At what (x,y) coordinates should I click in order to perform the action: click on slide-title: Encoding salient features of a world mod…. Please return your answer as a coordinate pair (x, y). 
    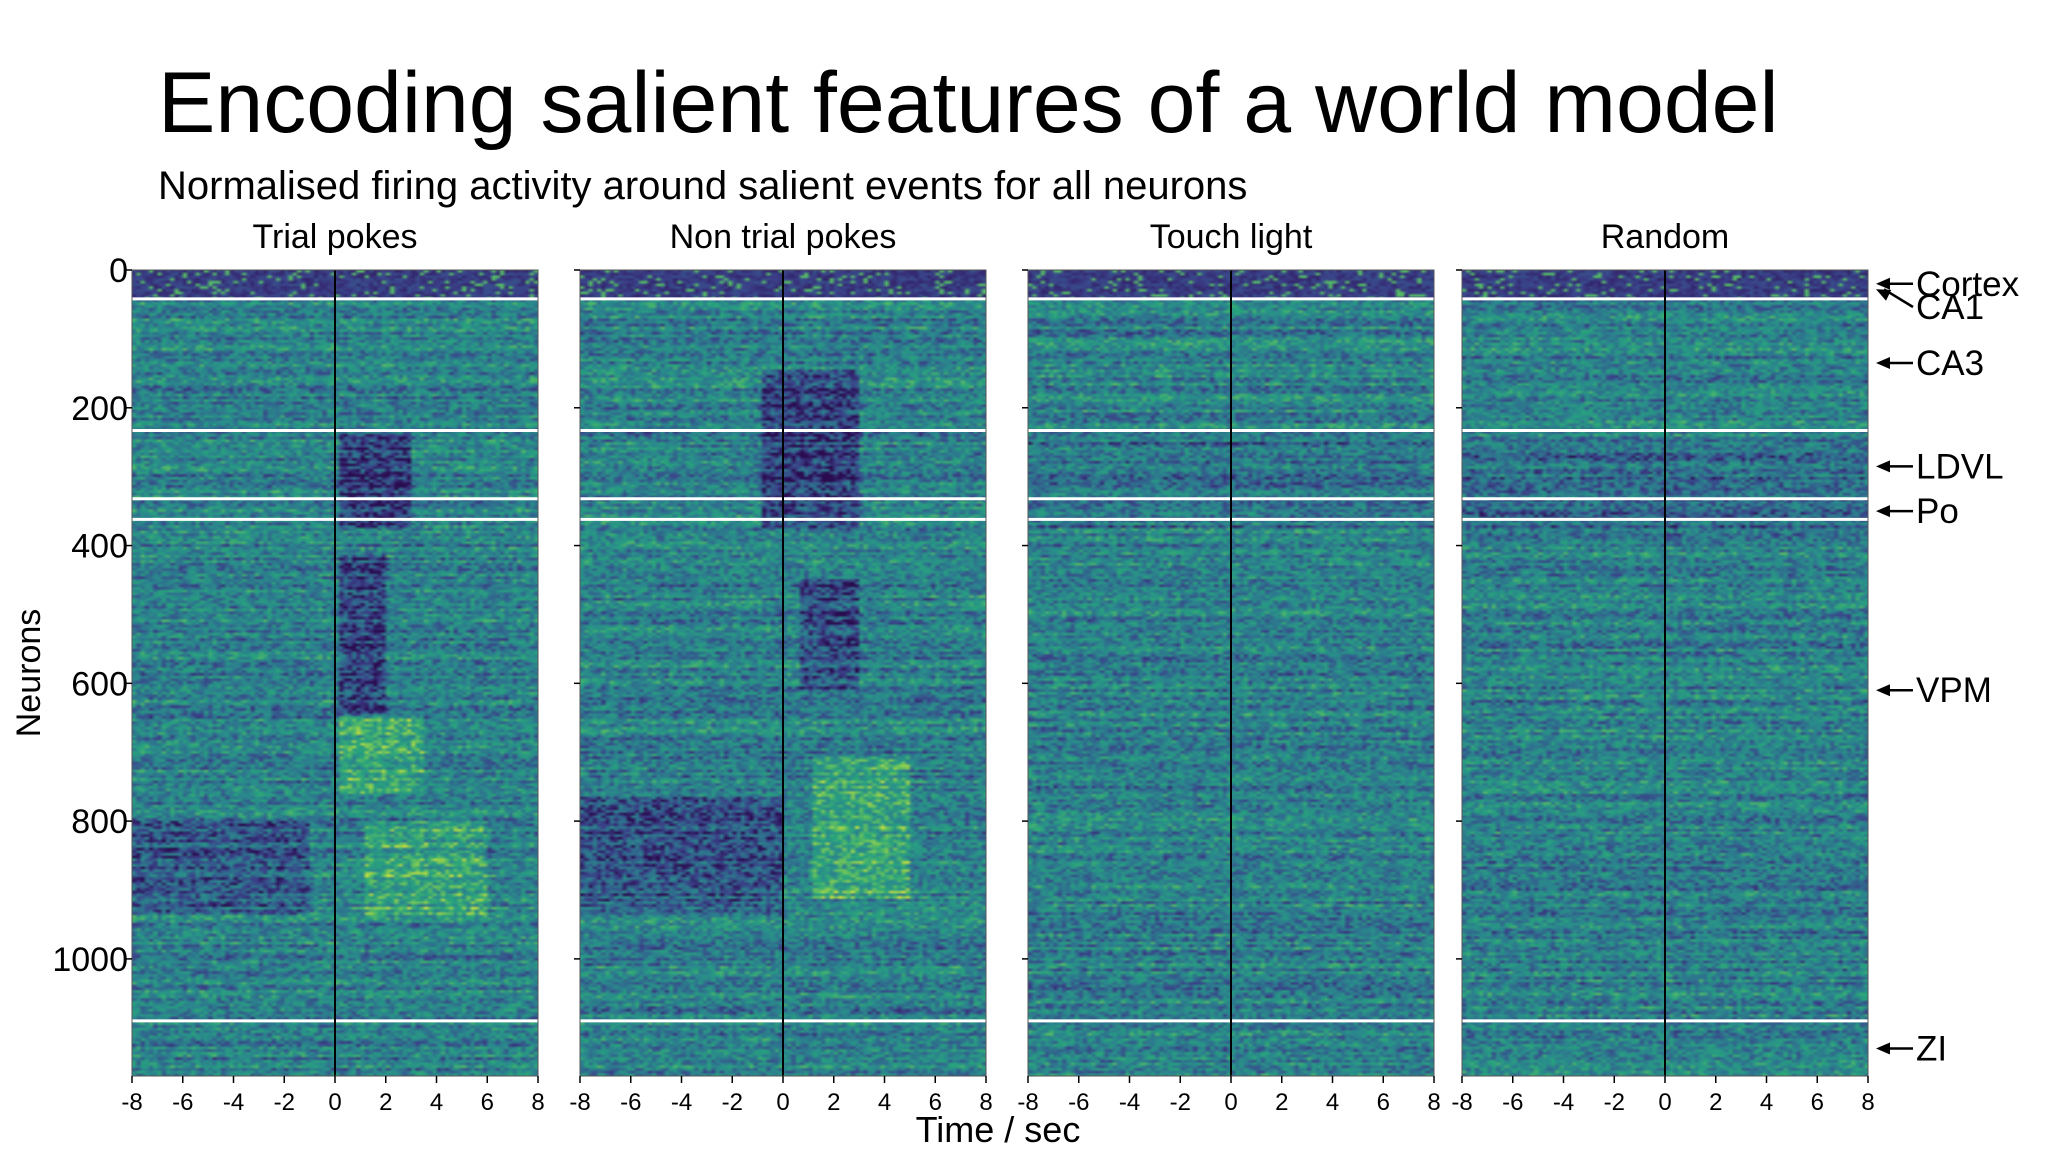
    Looking at the image, I should click on (968, 103).